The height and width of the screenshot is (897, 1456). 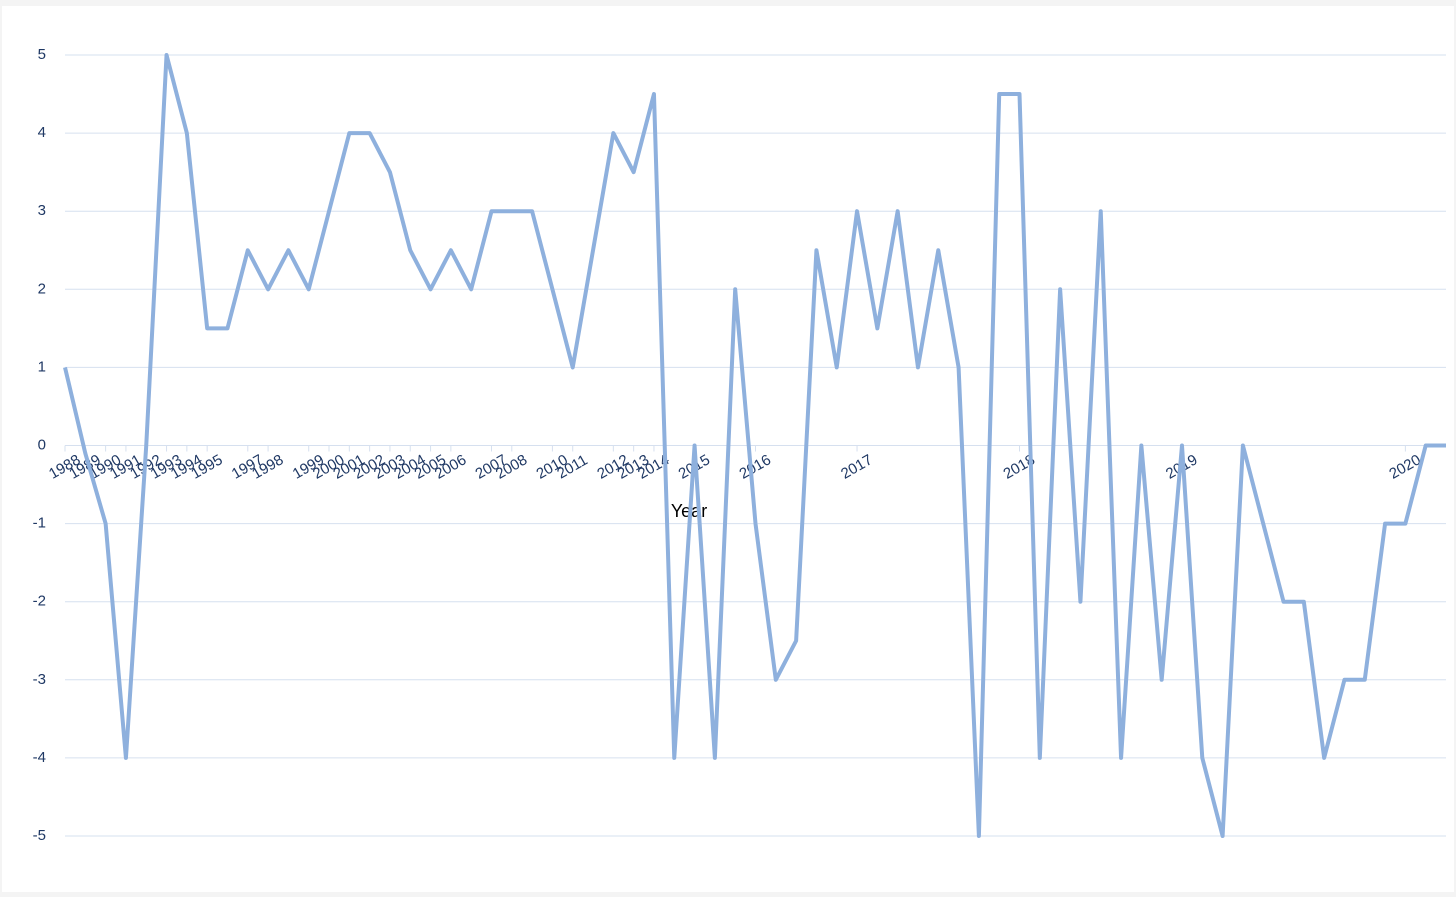 What do you see at coordinates (39, 757) in the screenshot?
I see `y-tick-label: -4` at bounding box center [39, 757].